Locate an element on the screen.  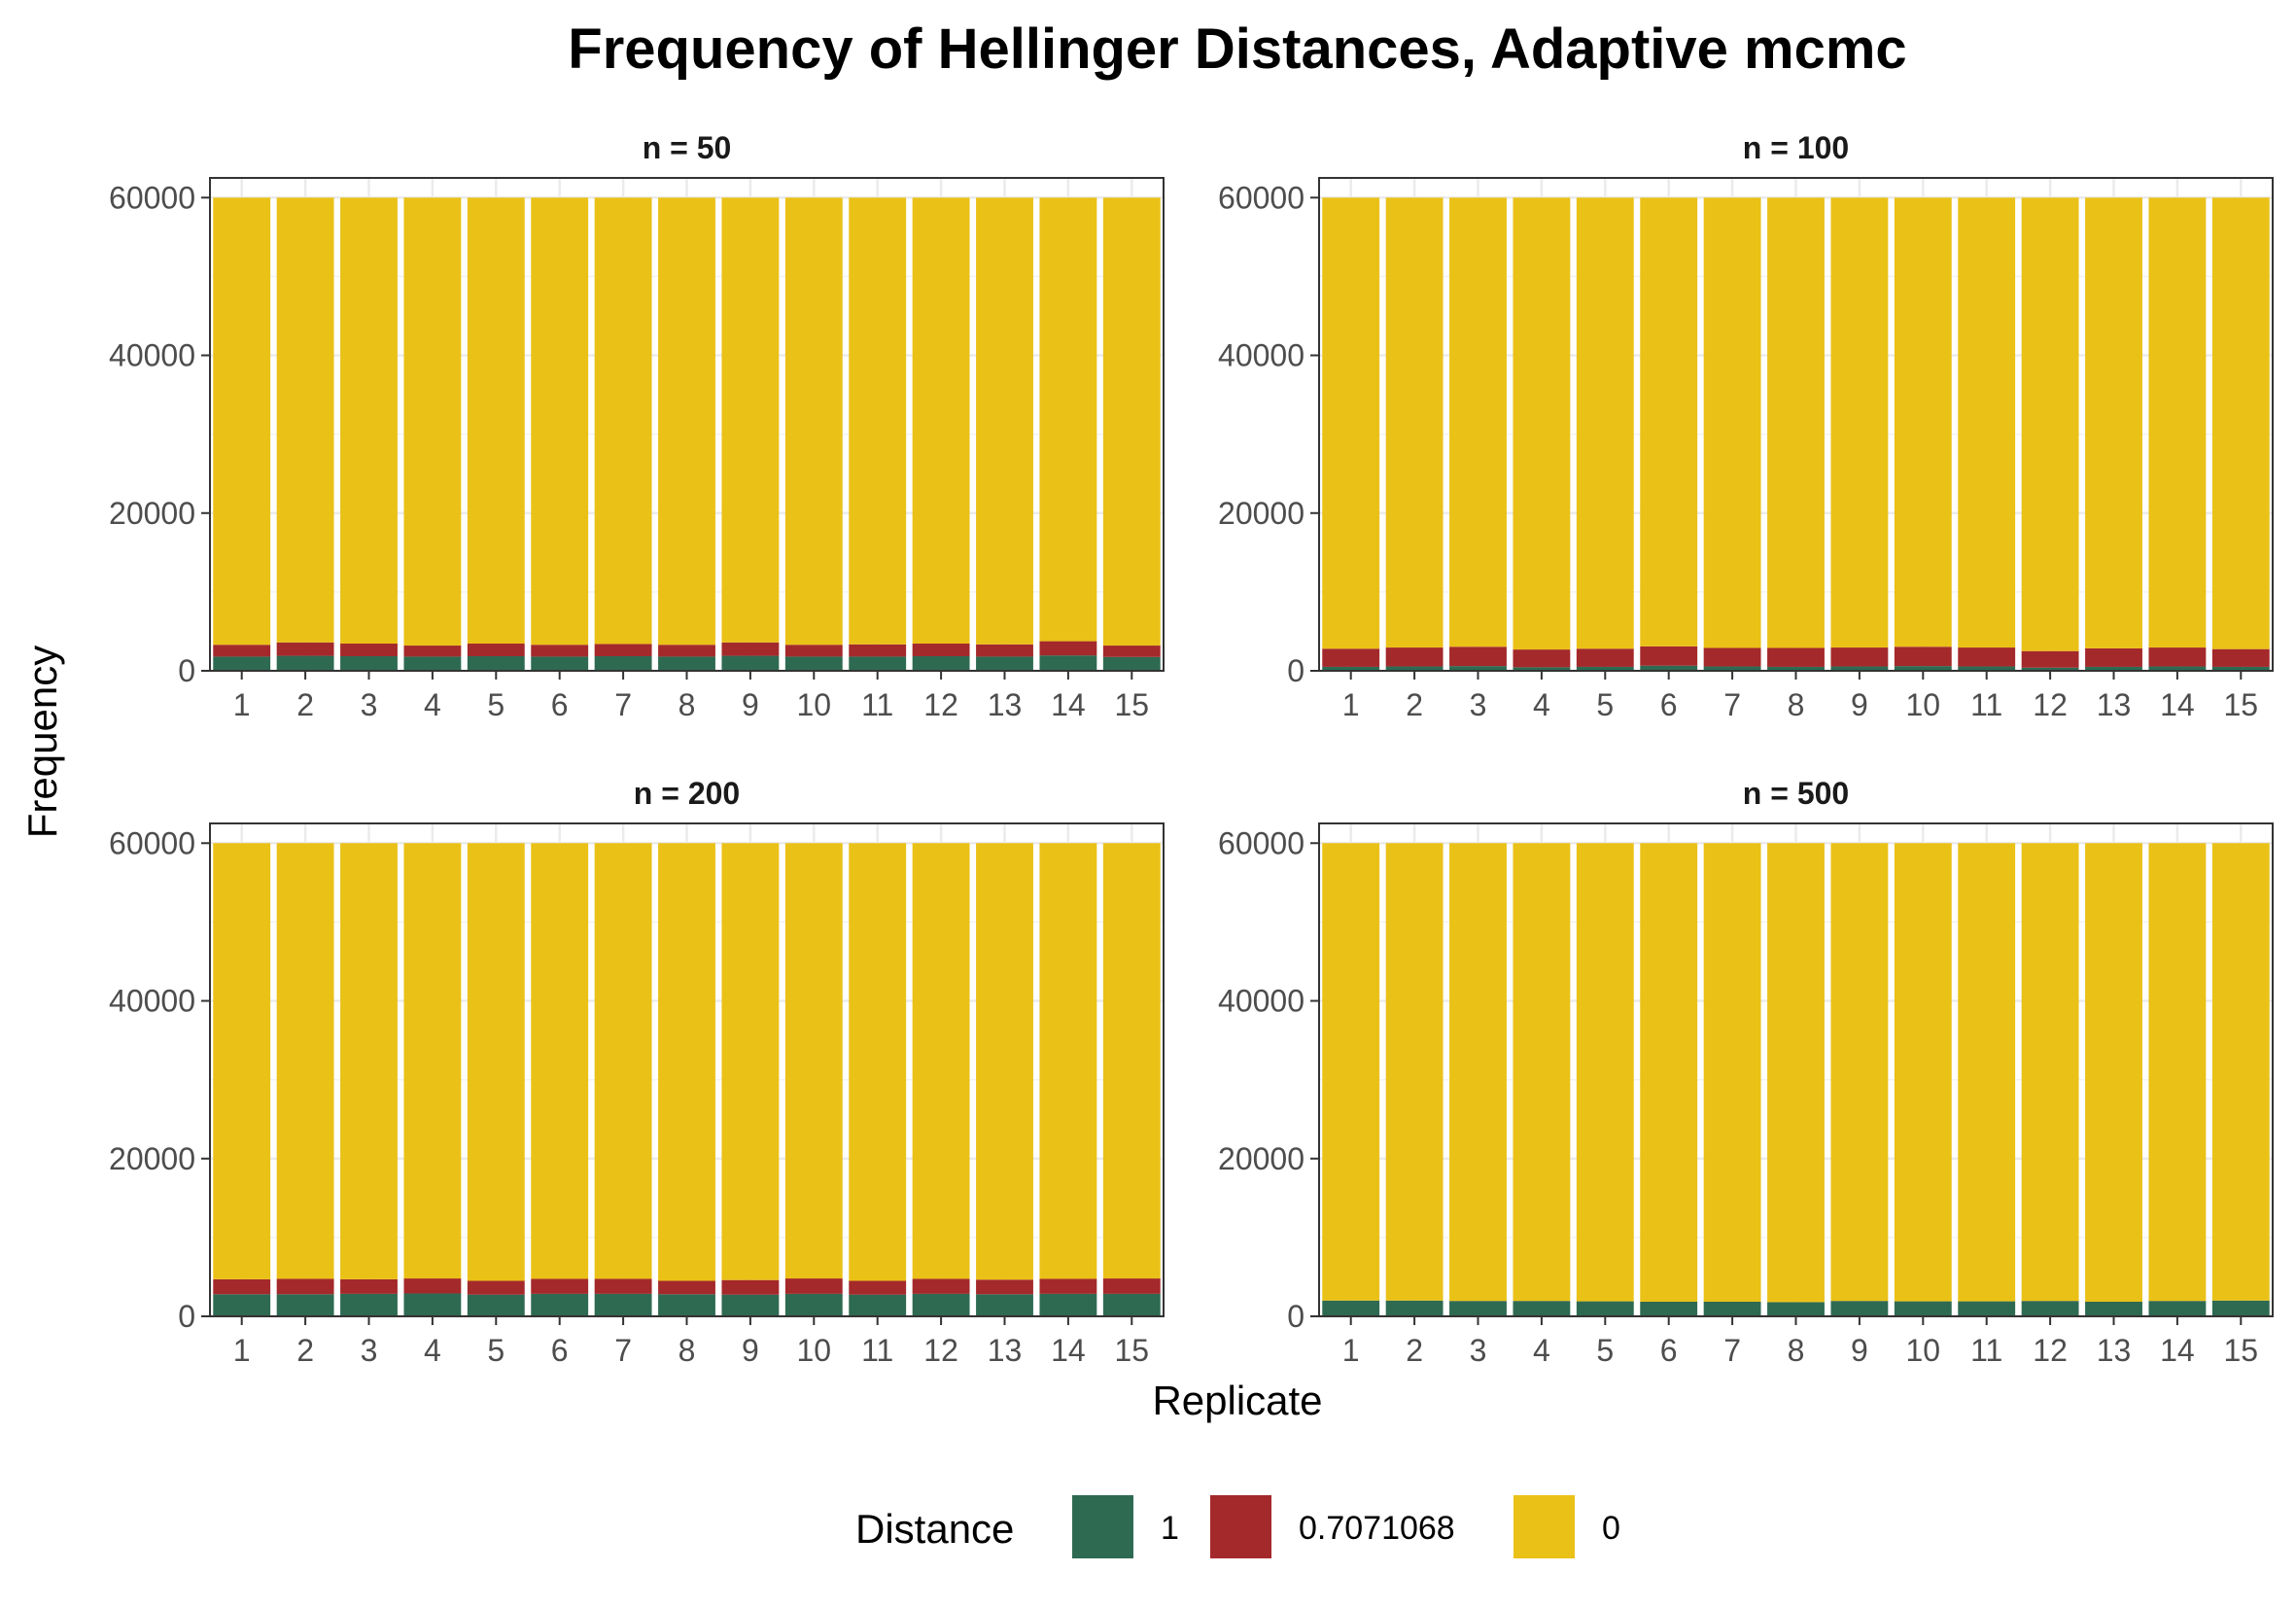
legend-item-3: 0 is located at coordinates (1566, 1526).